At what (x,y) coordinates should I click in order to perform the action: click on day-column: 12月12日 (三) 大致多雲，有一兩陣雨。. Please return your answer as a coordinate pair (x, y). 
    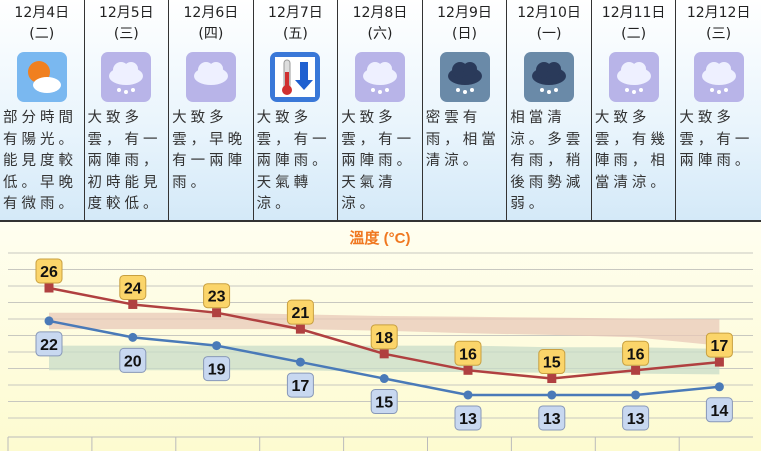
    Looking at the image, I should click on (718, 110).